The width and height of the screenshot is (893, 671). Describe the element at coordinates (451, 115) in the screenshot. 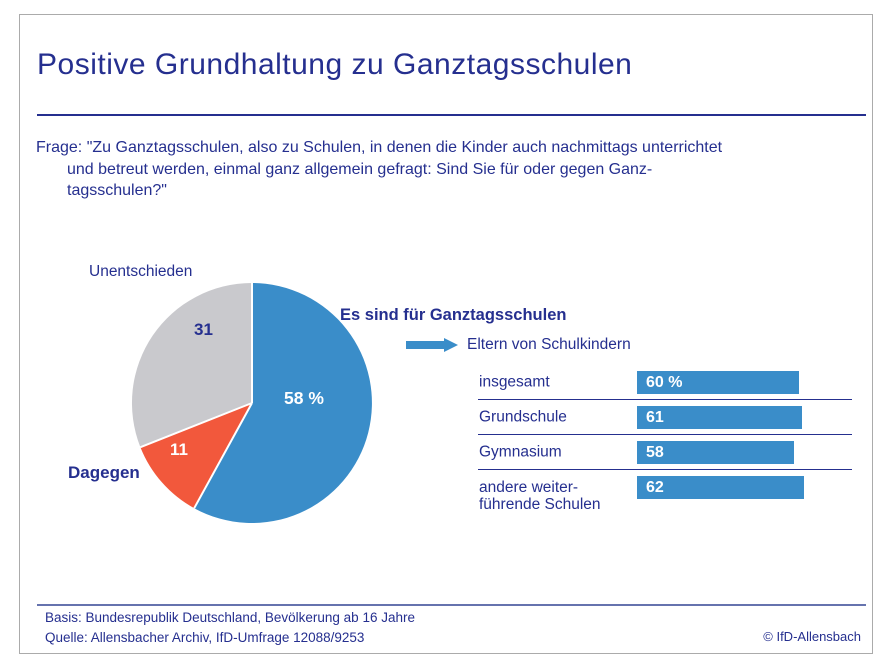

I see `title-divider` at that location.